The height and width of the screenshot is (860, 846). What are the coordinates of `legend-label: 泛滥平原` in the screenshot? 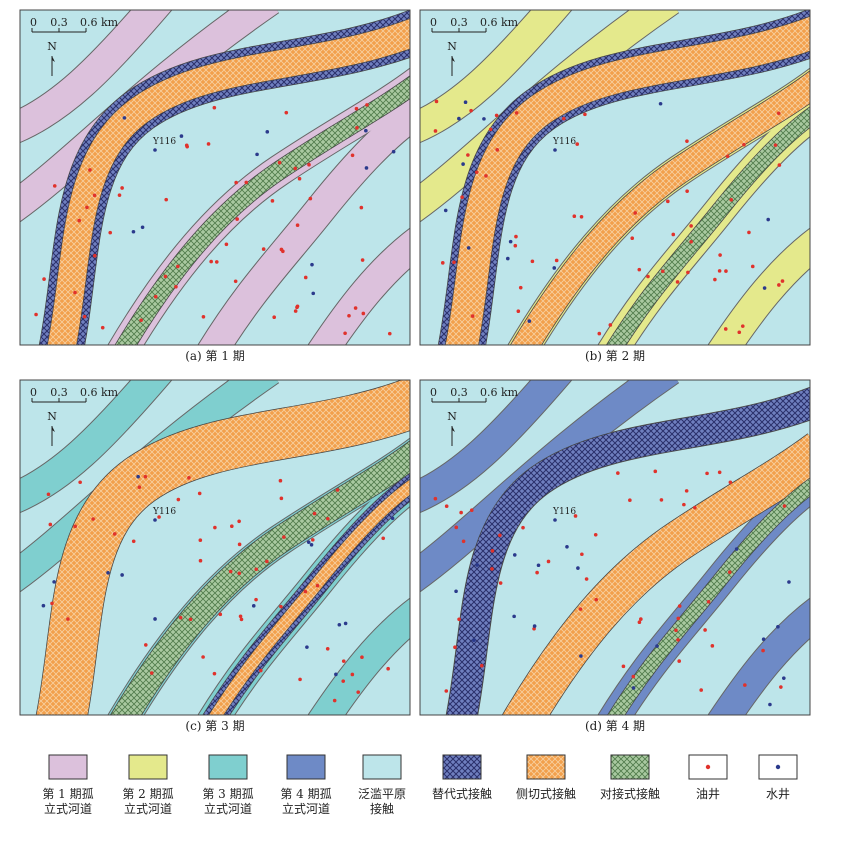 It's located at (382, 794).